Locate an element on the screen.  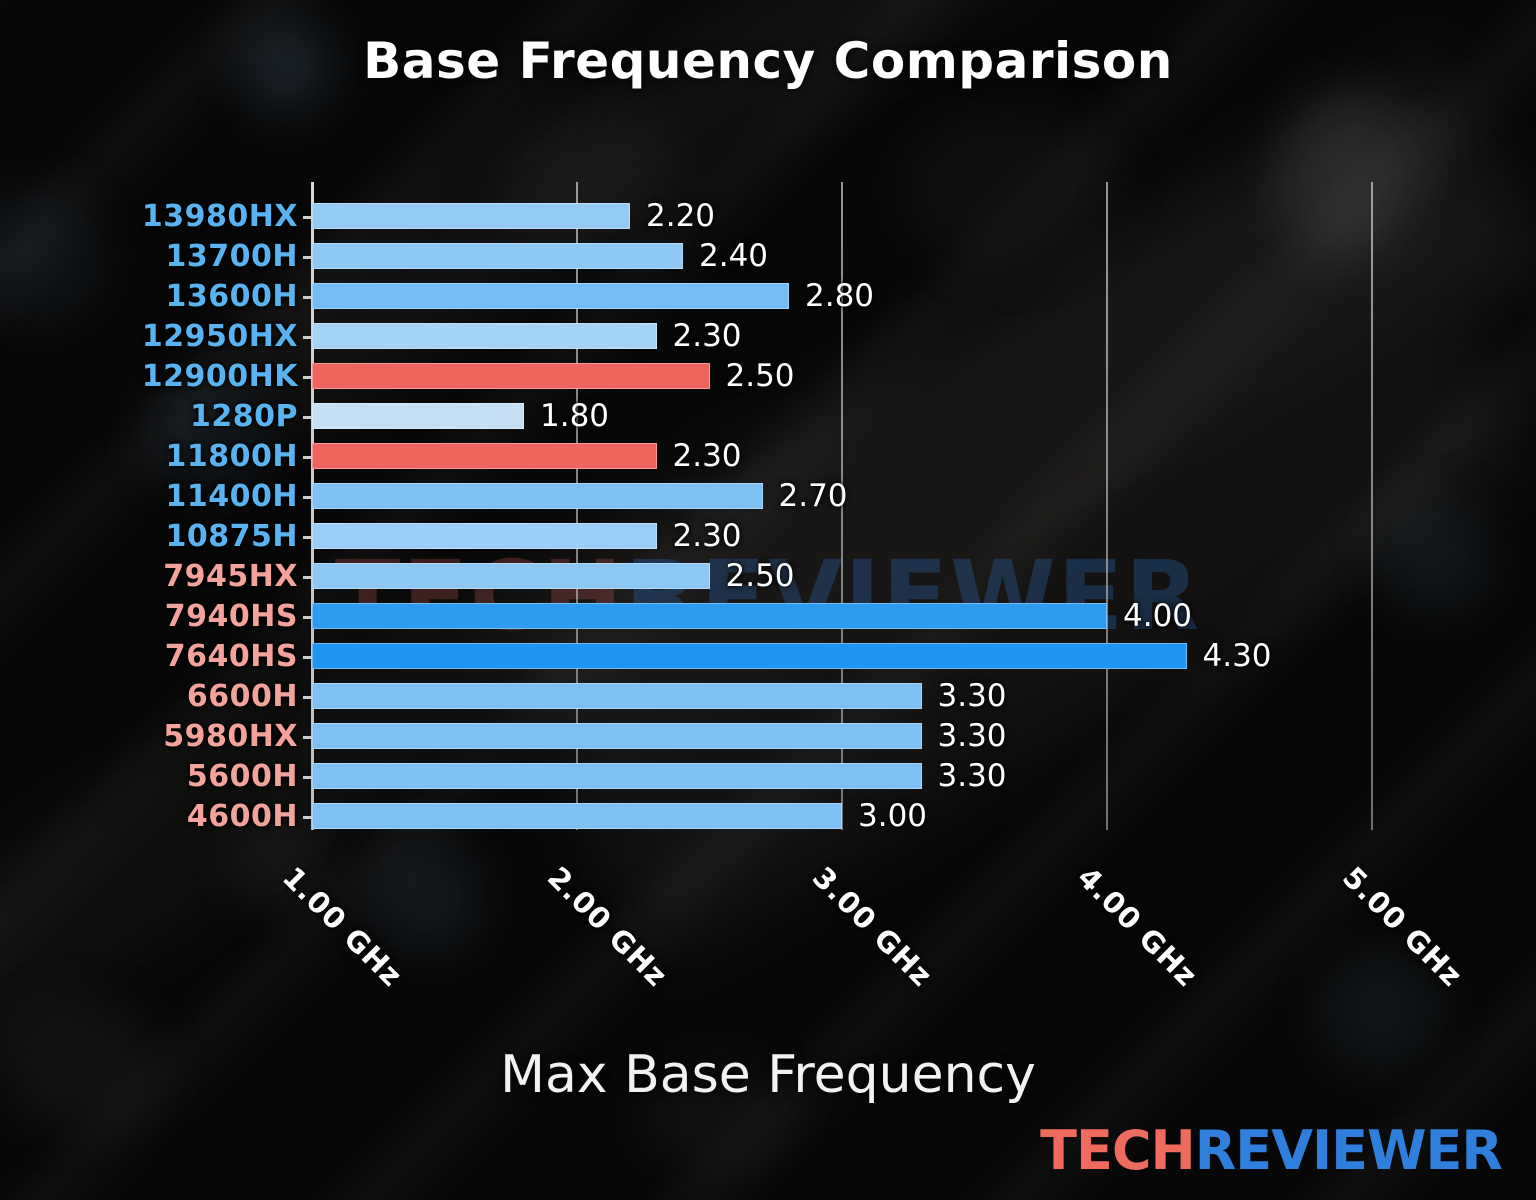
category-label-6600h: 6600H is located at coordinates (242, 696).